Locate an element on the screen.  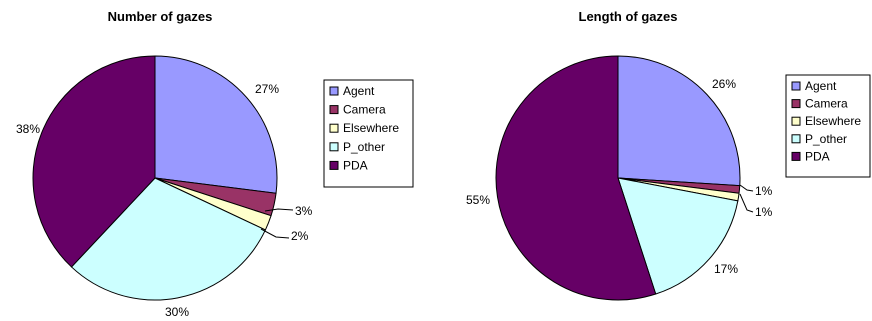
data-label: 2% is located at coordinates (300, 236).